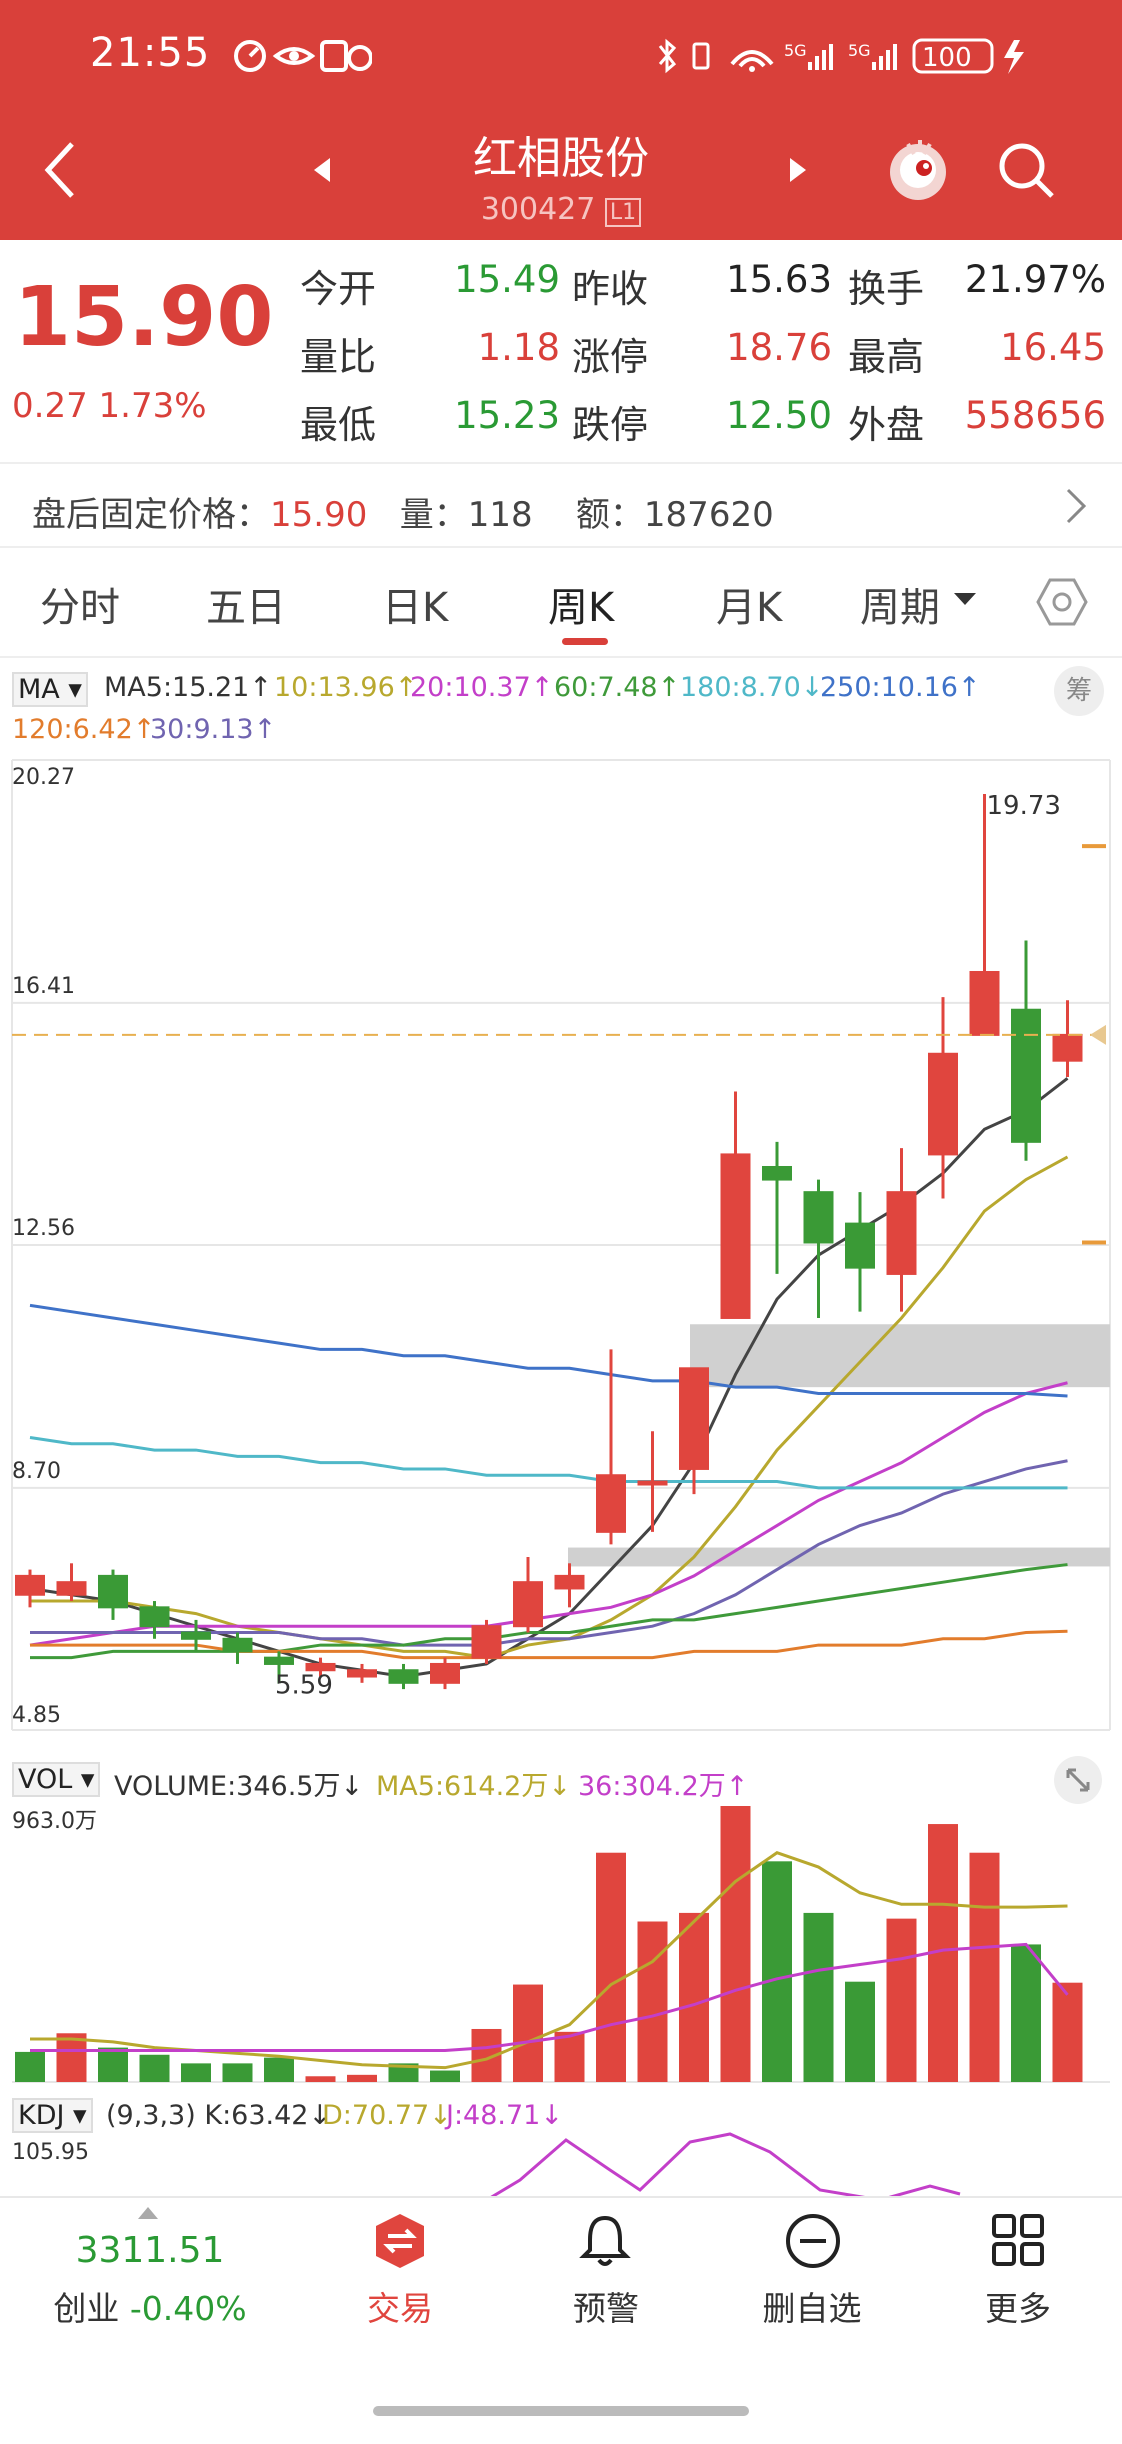 This screenshot has width=1122, height=2444. I want to click on chip-distribution-button: 筹, so click(1079, 691).